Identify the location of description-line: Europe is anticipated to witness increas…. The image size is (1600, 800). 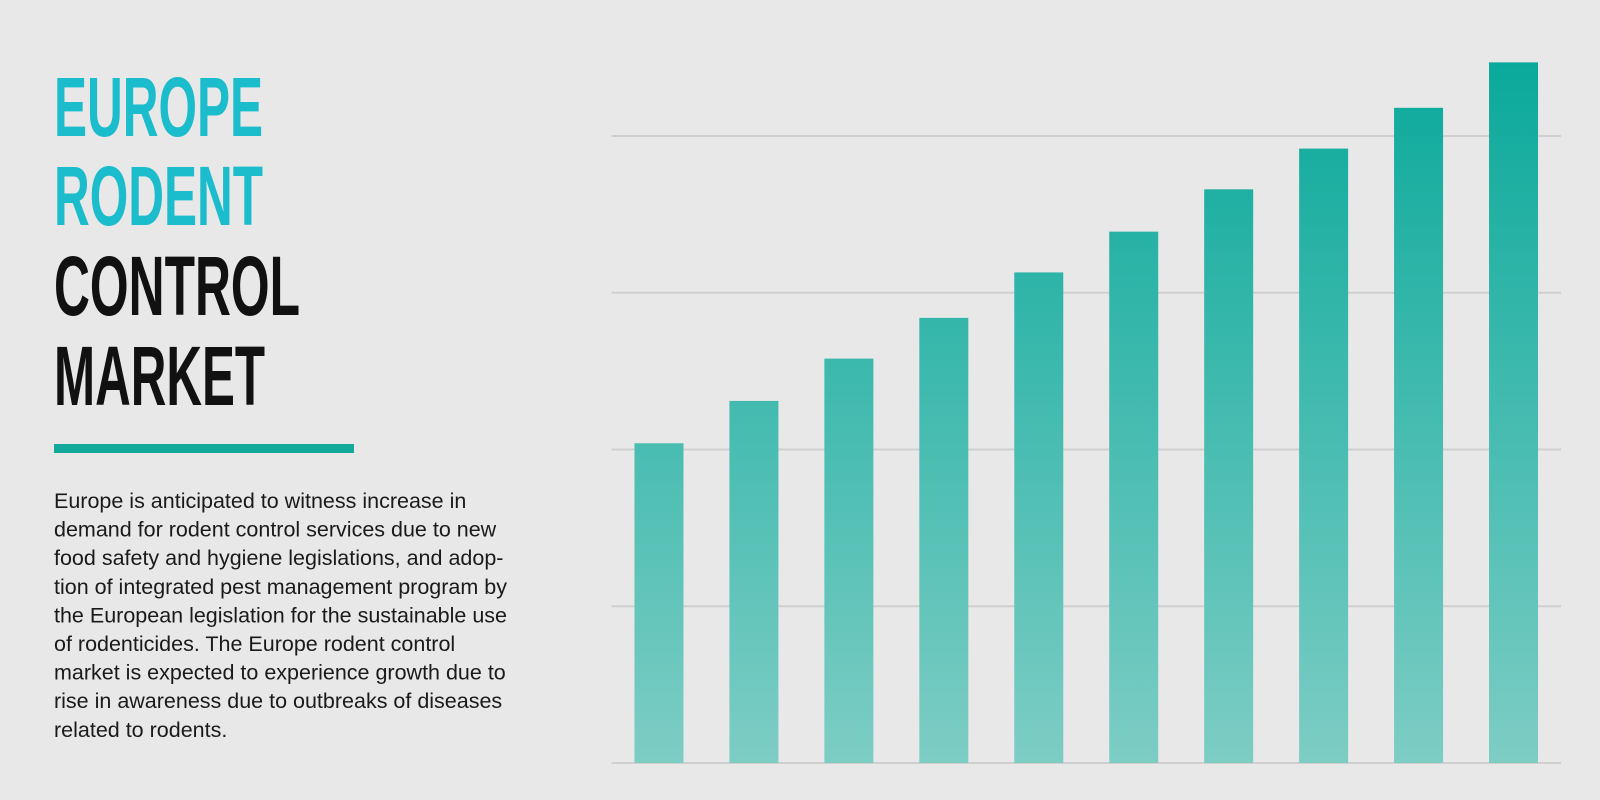
(260, 501).